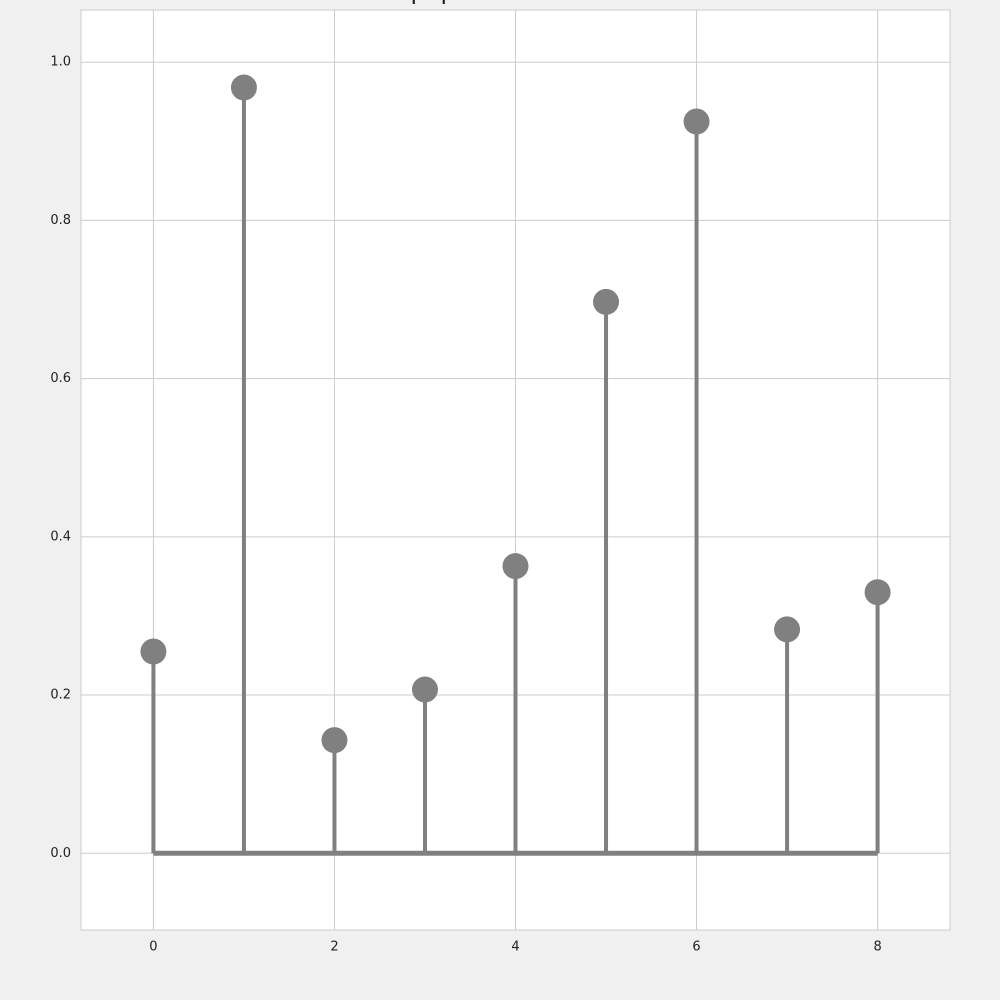  I want to click on y-tick-label: 0.6, so click(60, 378).